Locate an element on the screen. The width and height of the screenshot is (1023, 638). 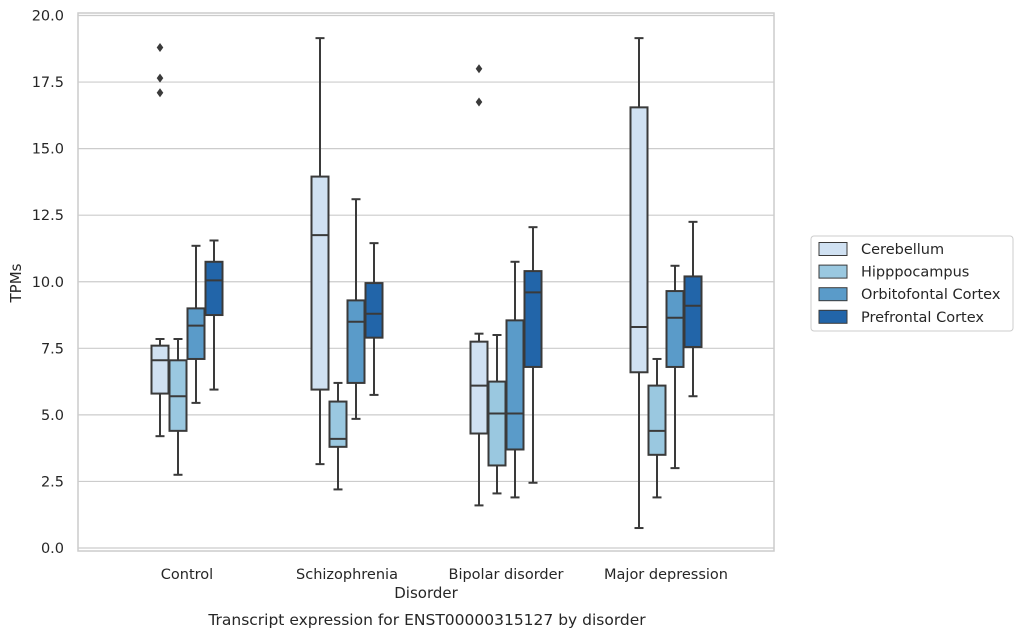
y-tick-labels: 0.0 2.5 5.0 7.5 10.0 12.5 15.0 17.5 20.0 is located at coordinates (48, 283).